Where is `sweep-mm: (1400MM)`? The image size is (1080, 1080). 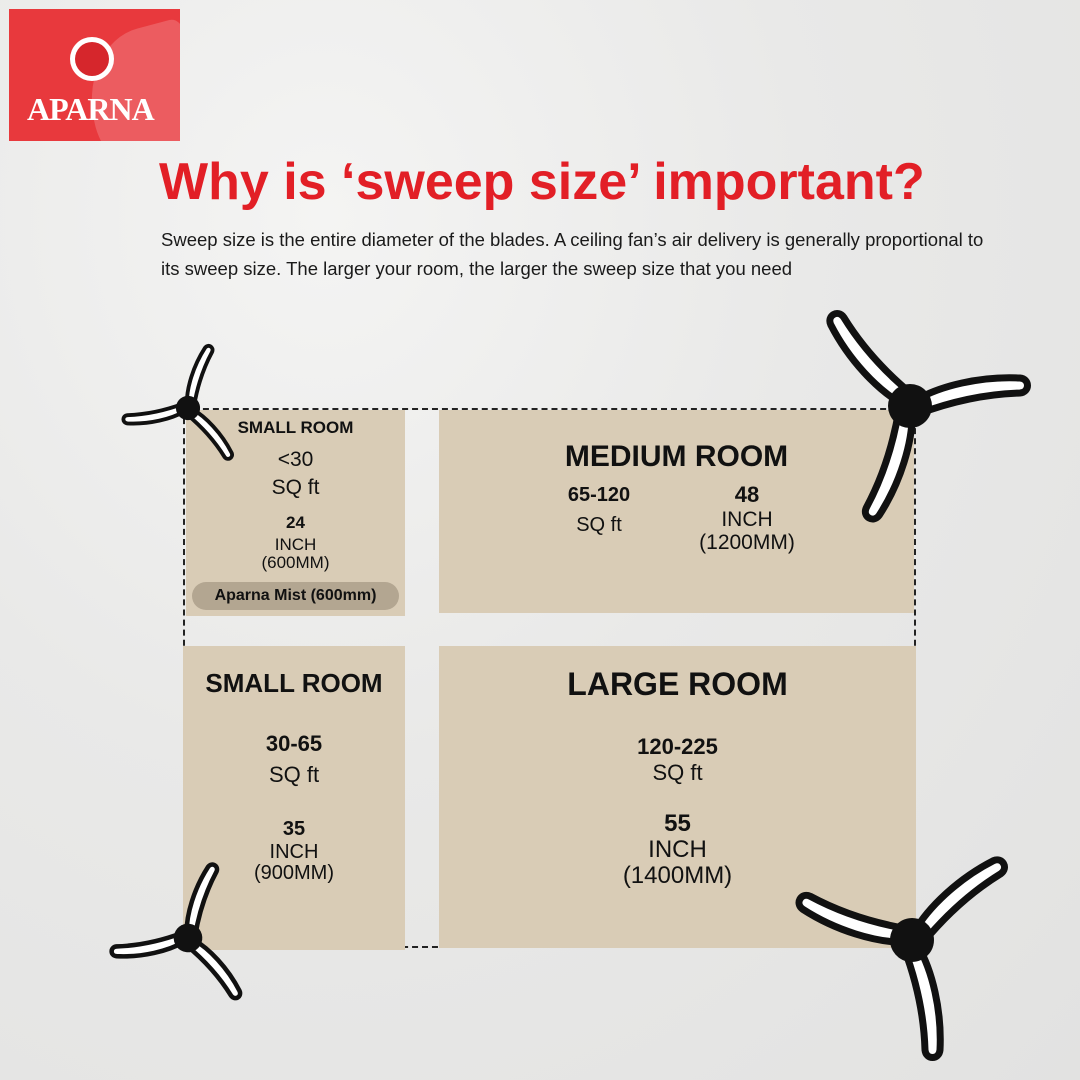 sweep-mm: (1400MM) is located at coordinates (677, 875).